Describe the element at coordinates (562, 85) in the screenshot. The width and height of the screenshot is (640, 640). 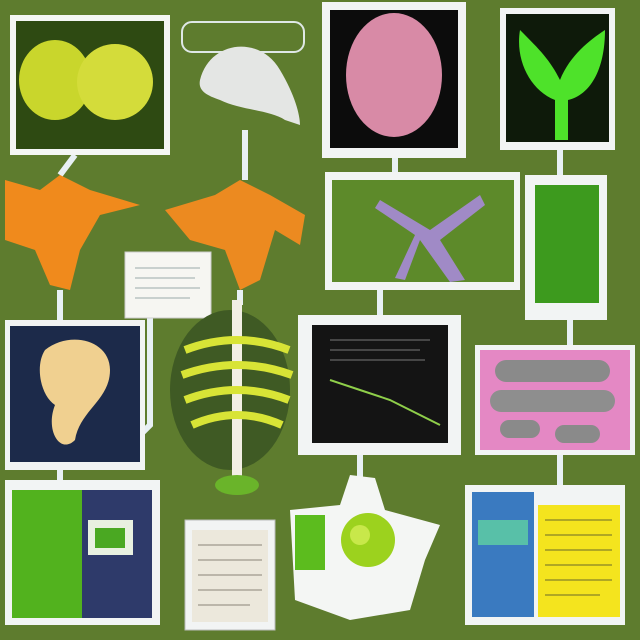
I see `tree` at that location.